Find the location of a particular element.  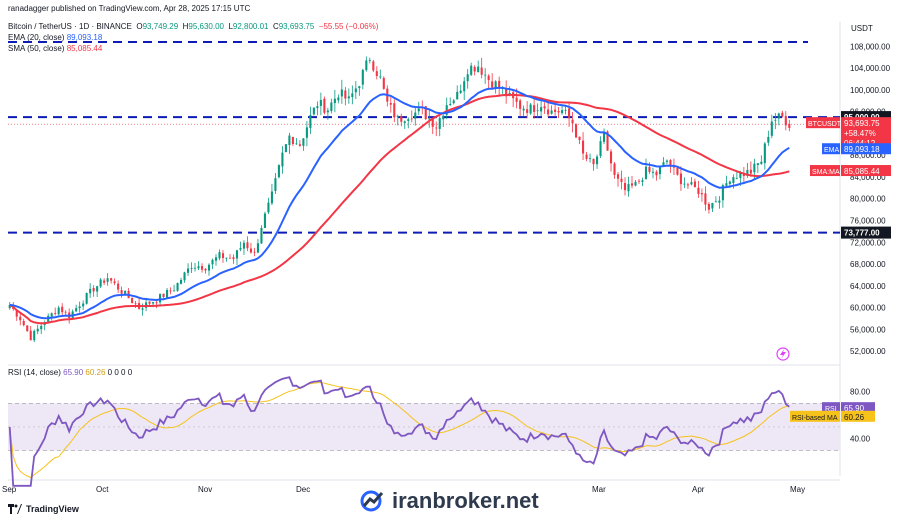

rsi-ma-name-tag is located at coordinates (815, 416).